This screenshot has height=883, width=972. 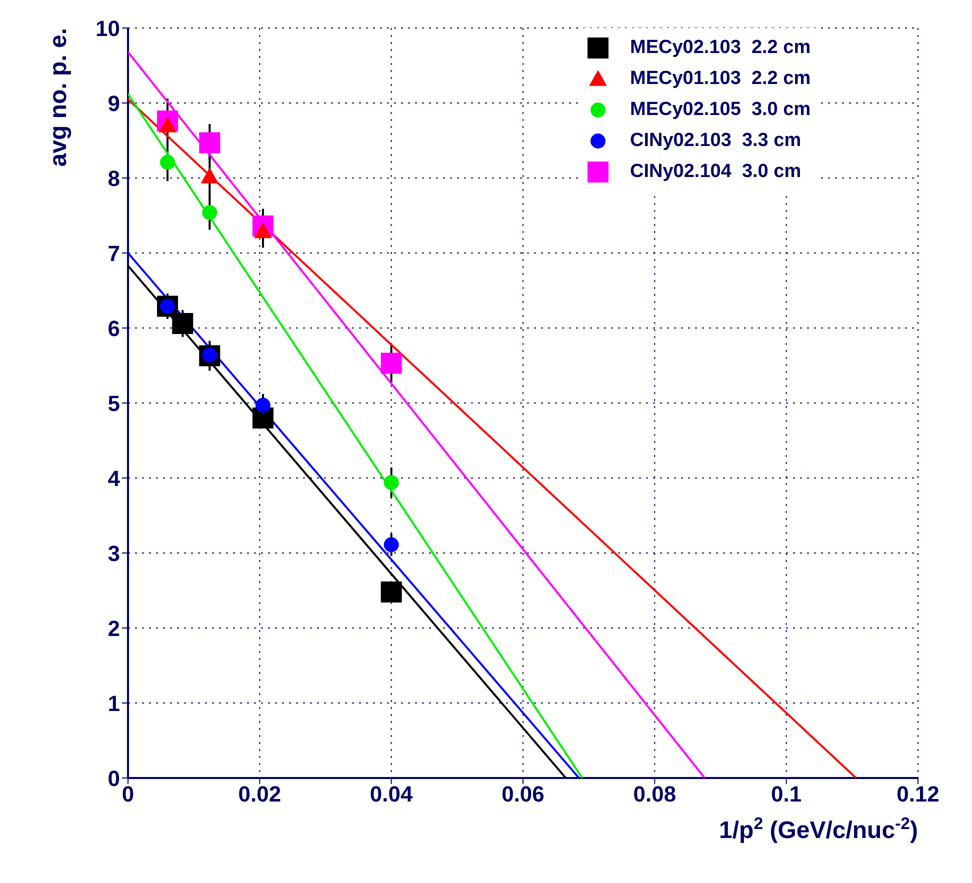 I want to click on y-tick-label: 7, so click(x=114, y=253).